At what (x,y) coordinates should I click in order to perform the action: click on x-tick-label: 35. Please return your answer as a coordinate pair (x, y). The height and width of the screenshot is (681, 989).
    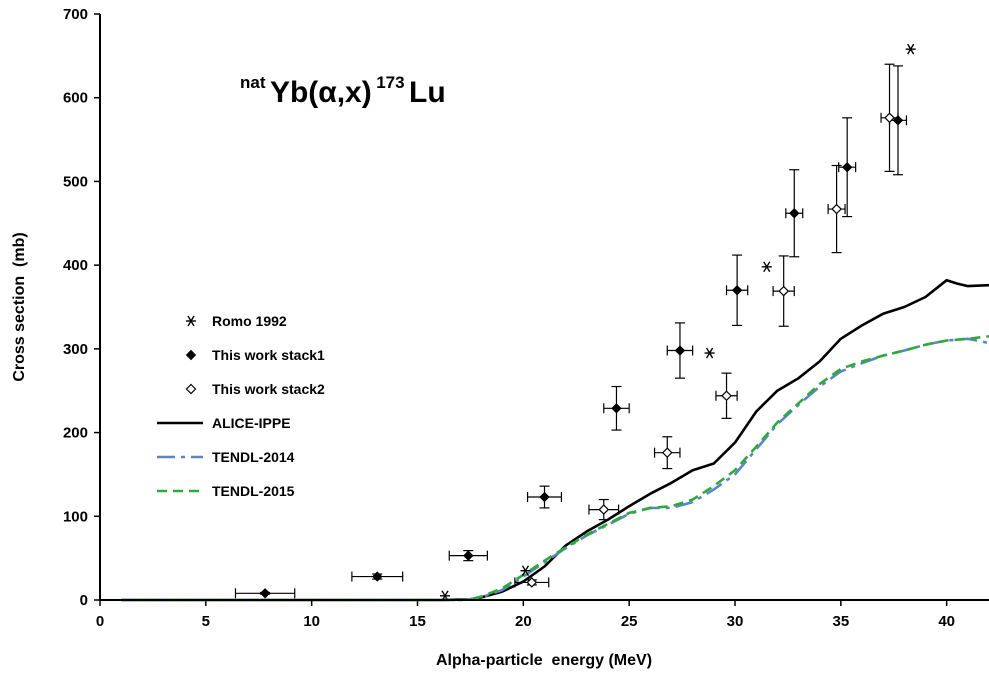
    Looking at the image, I should click on (840, 621).